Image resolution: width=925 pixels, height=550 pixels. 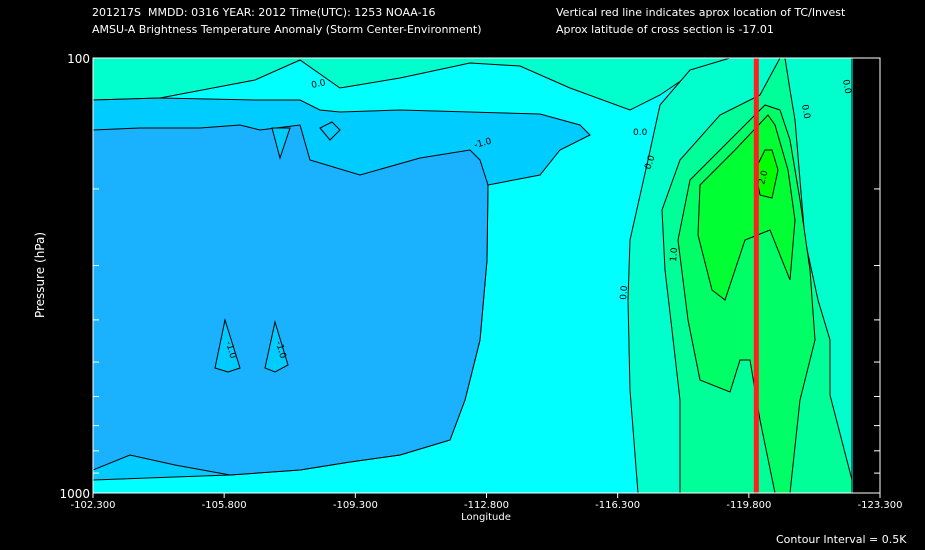 I want to click on x-tick-label: -105.800, so click(x=224, y=505).